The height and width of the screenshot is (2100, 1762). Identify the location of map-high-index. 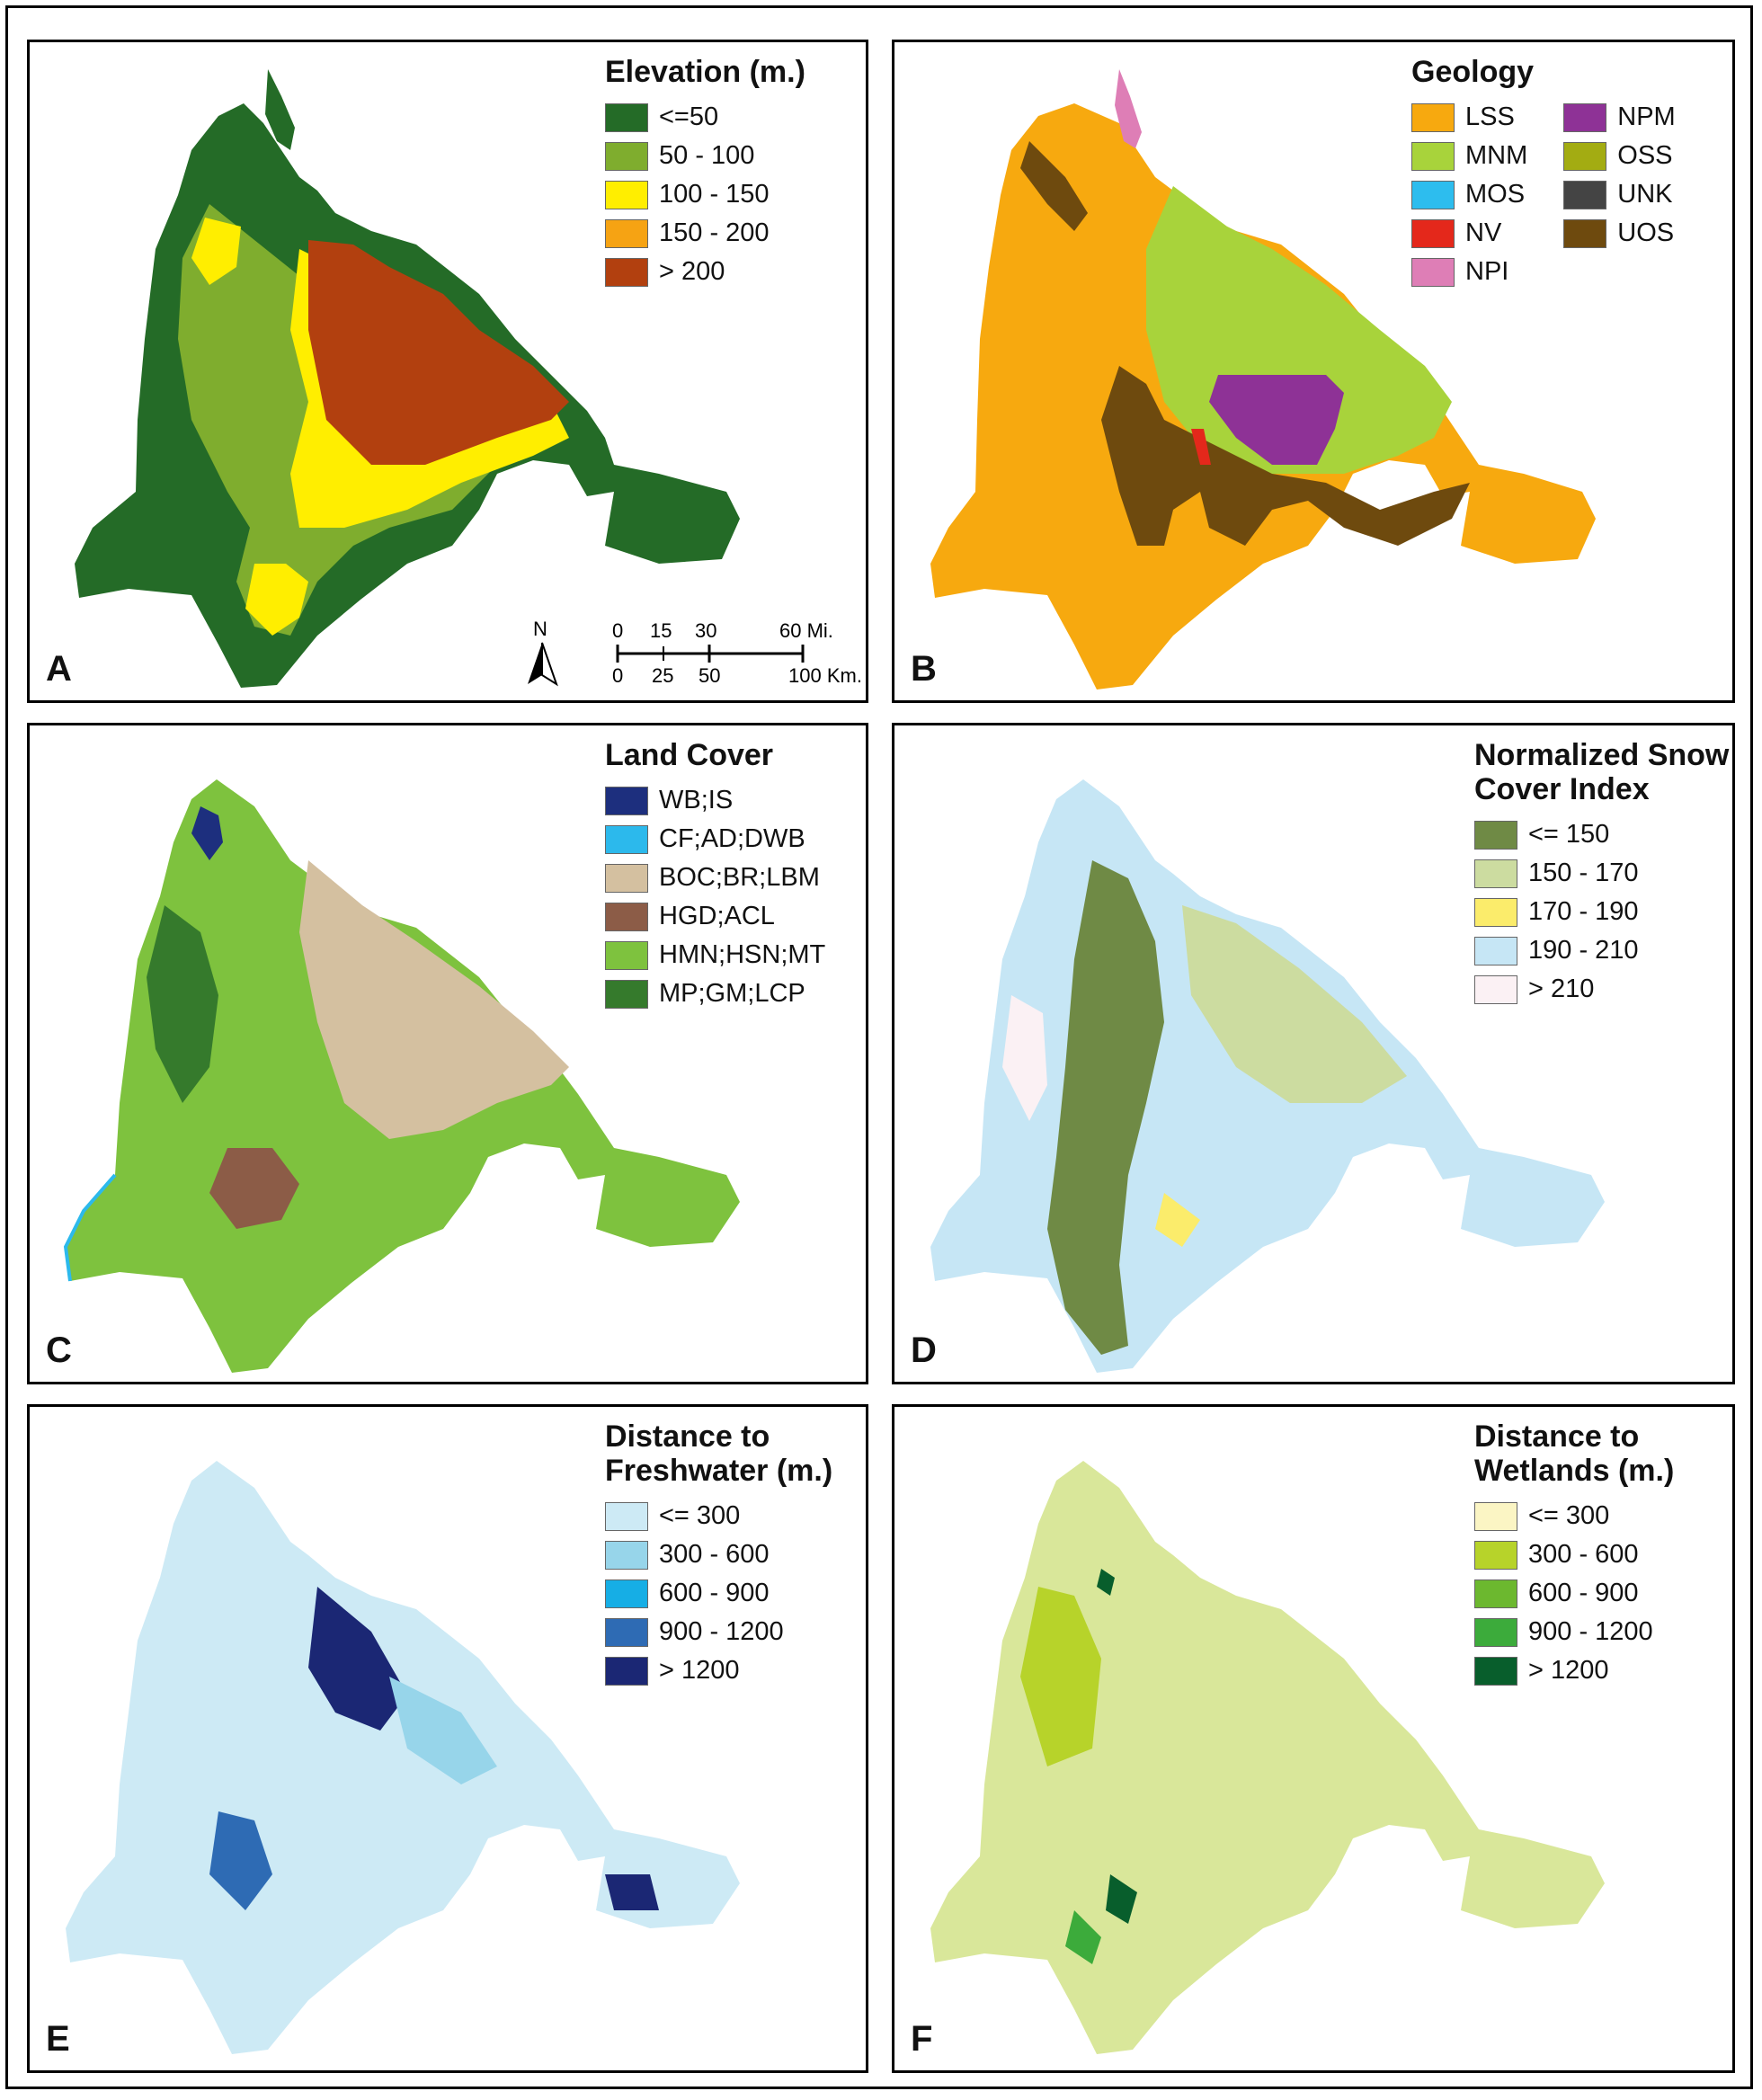
(1024, 1058).